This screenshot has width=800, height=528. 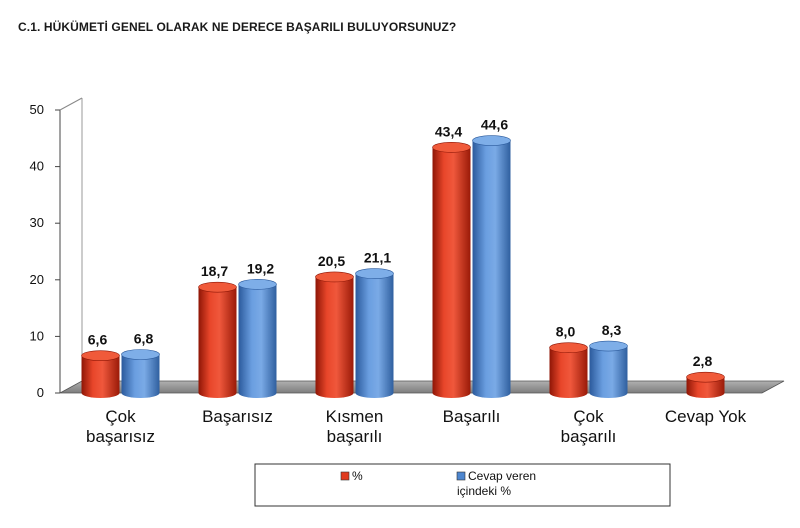 What do you see at coordinates (37, 279) in the screenshot?
I see `y-tick-label: 20` at bounding box center [37, 279].